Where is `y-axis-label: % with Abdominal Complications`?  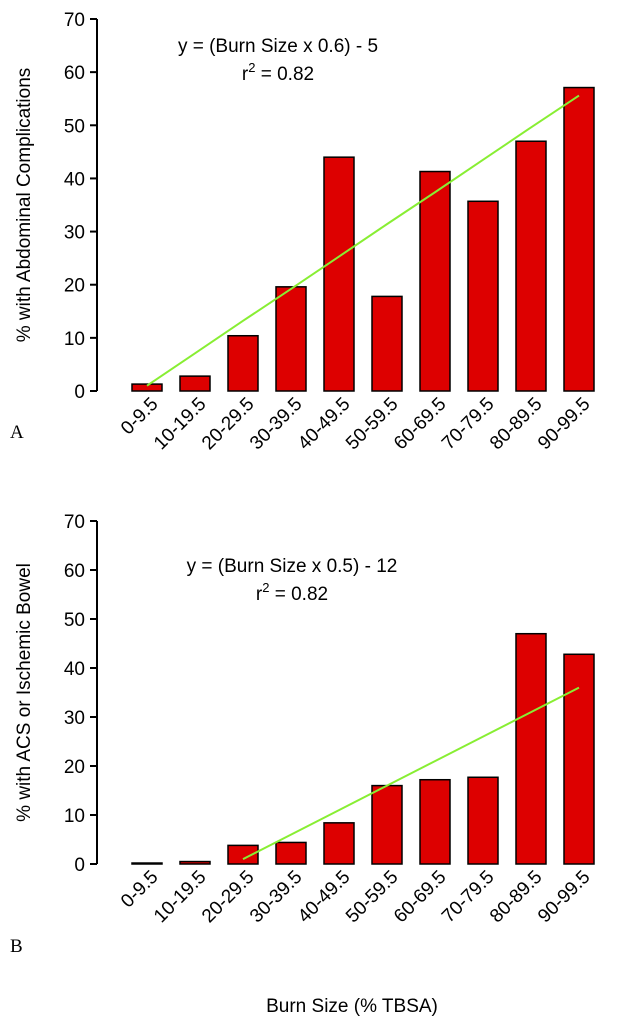 y-axis-label: % with Abdominal Complications is located at coordinates (24, 205).